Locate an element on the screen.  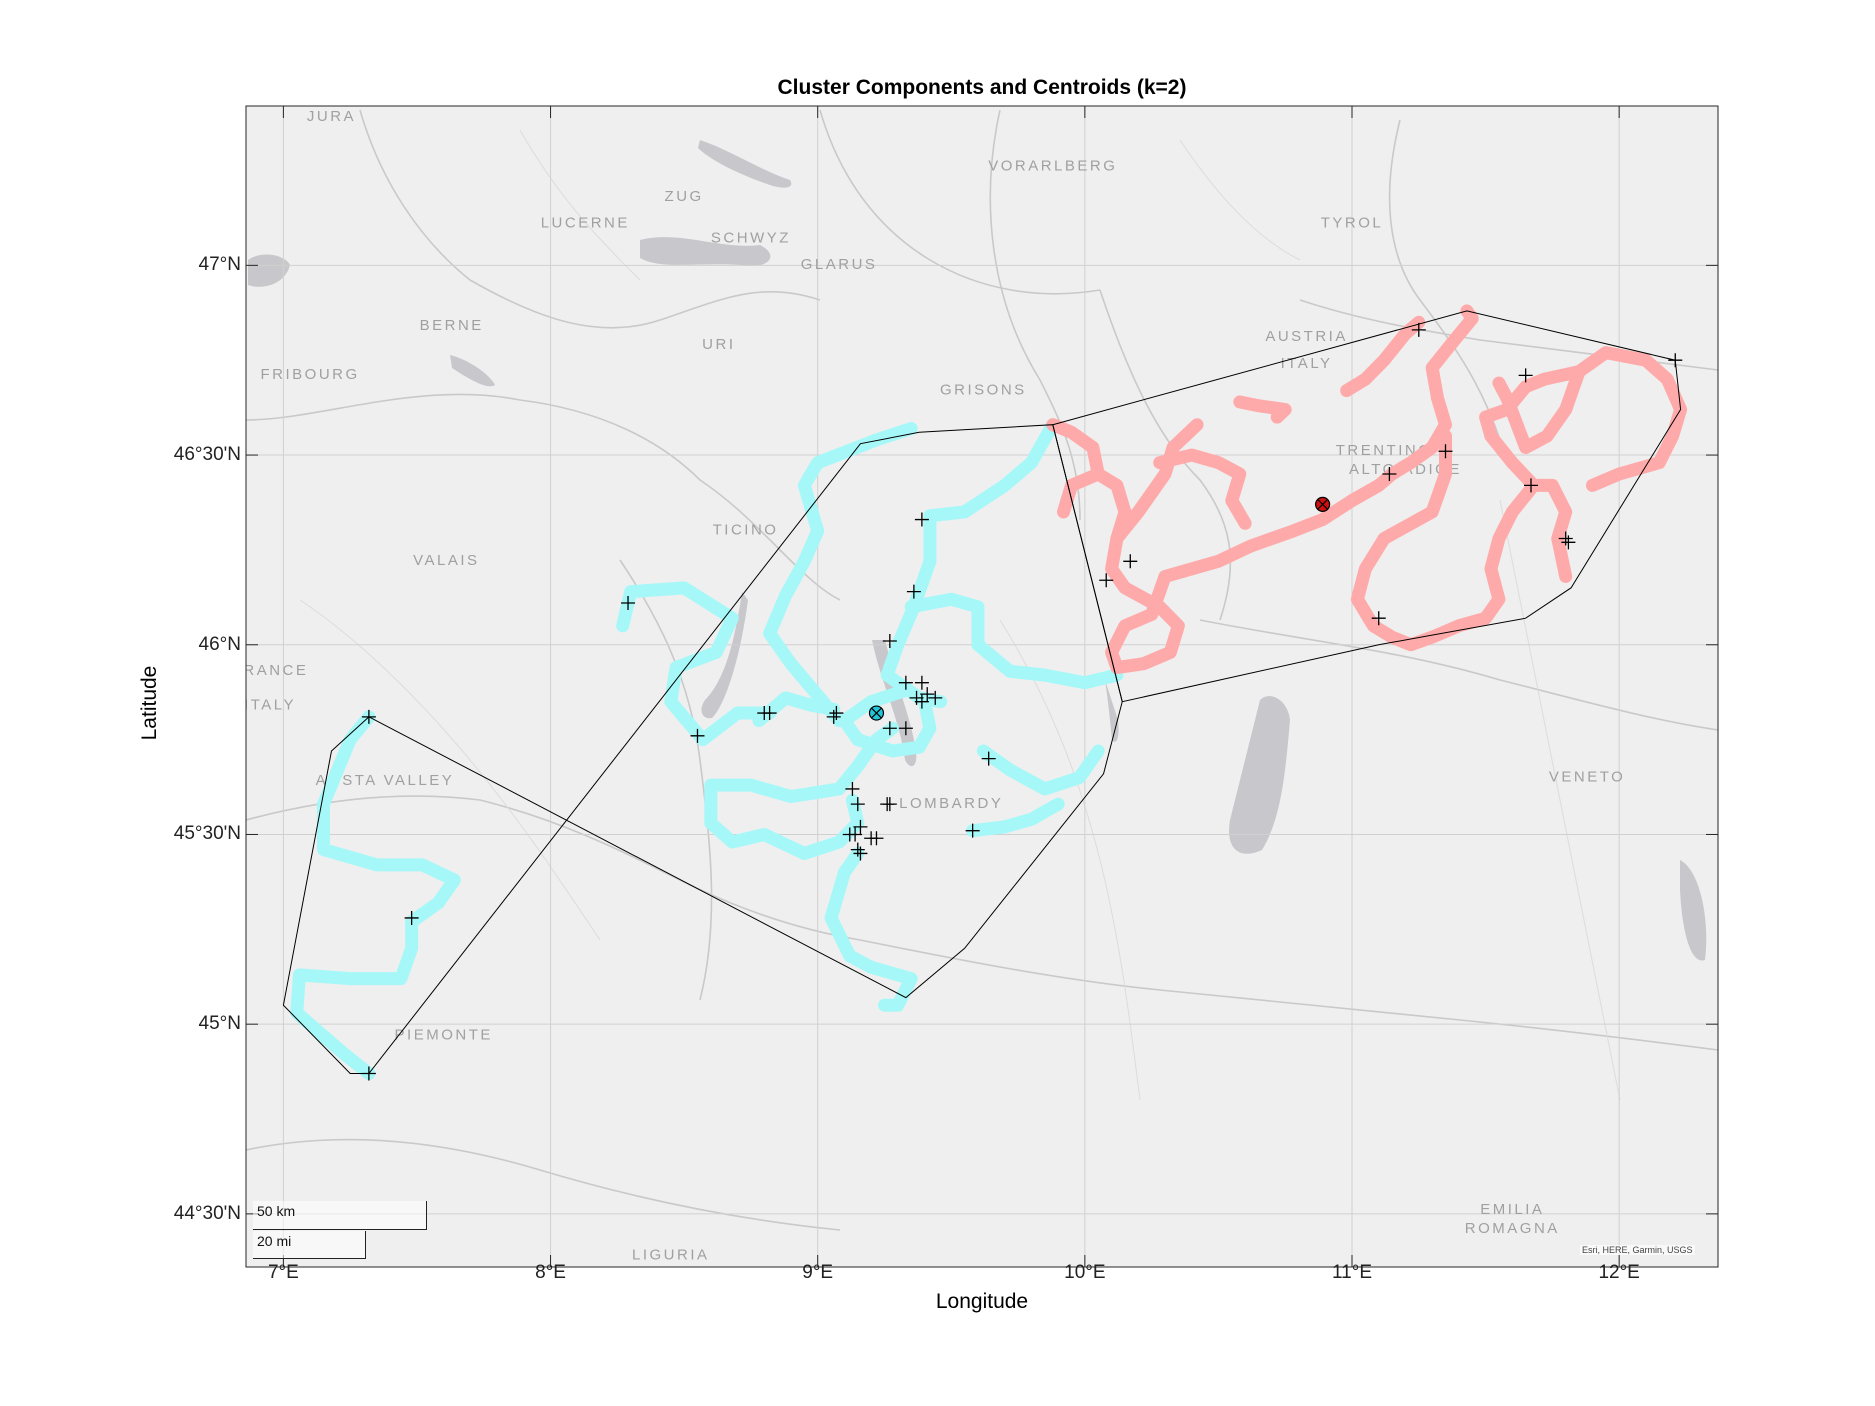
y-tick-label: 46°N is located at coordinates (219, 644).